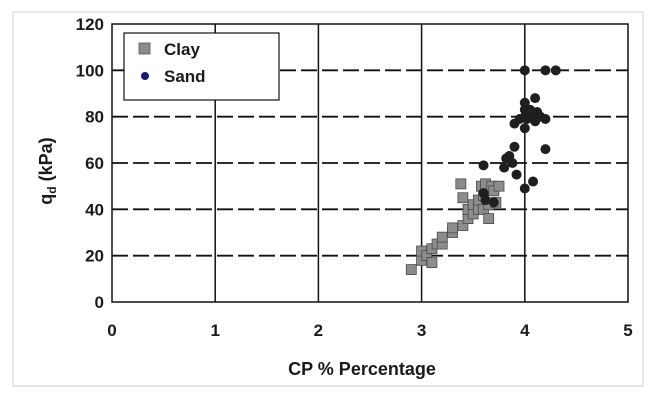 Image resolution: width=656 pixels, height=399 pixels. I want to click on x-tick-label: 0, so click(111, 330).